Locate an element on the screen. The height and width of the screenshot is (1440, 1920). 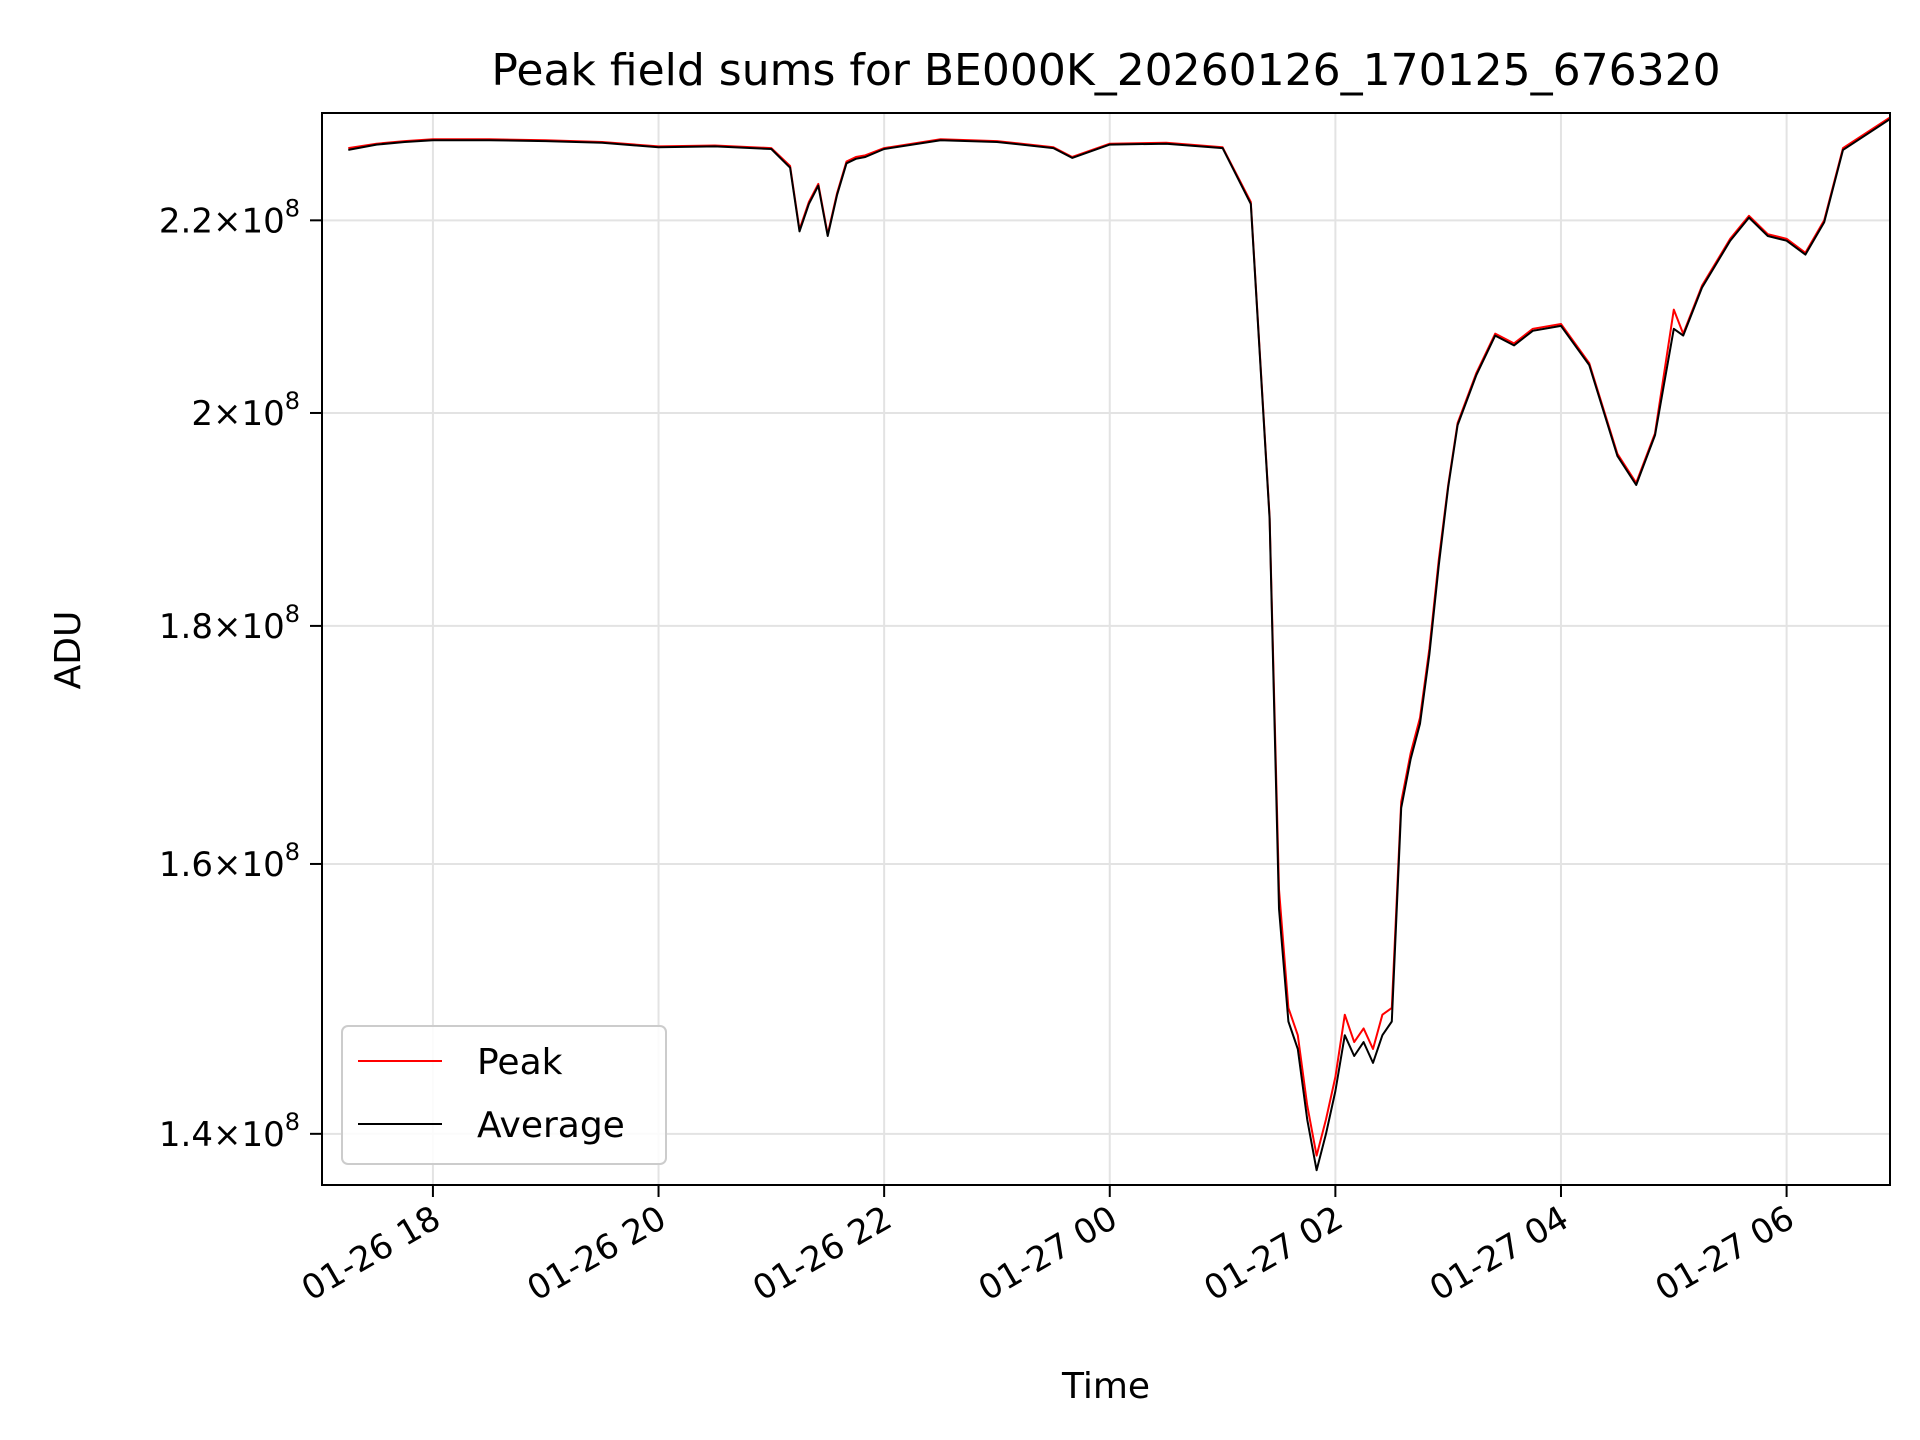
y-tick-label: 1.8×108 is located at coordinates (229, 623).